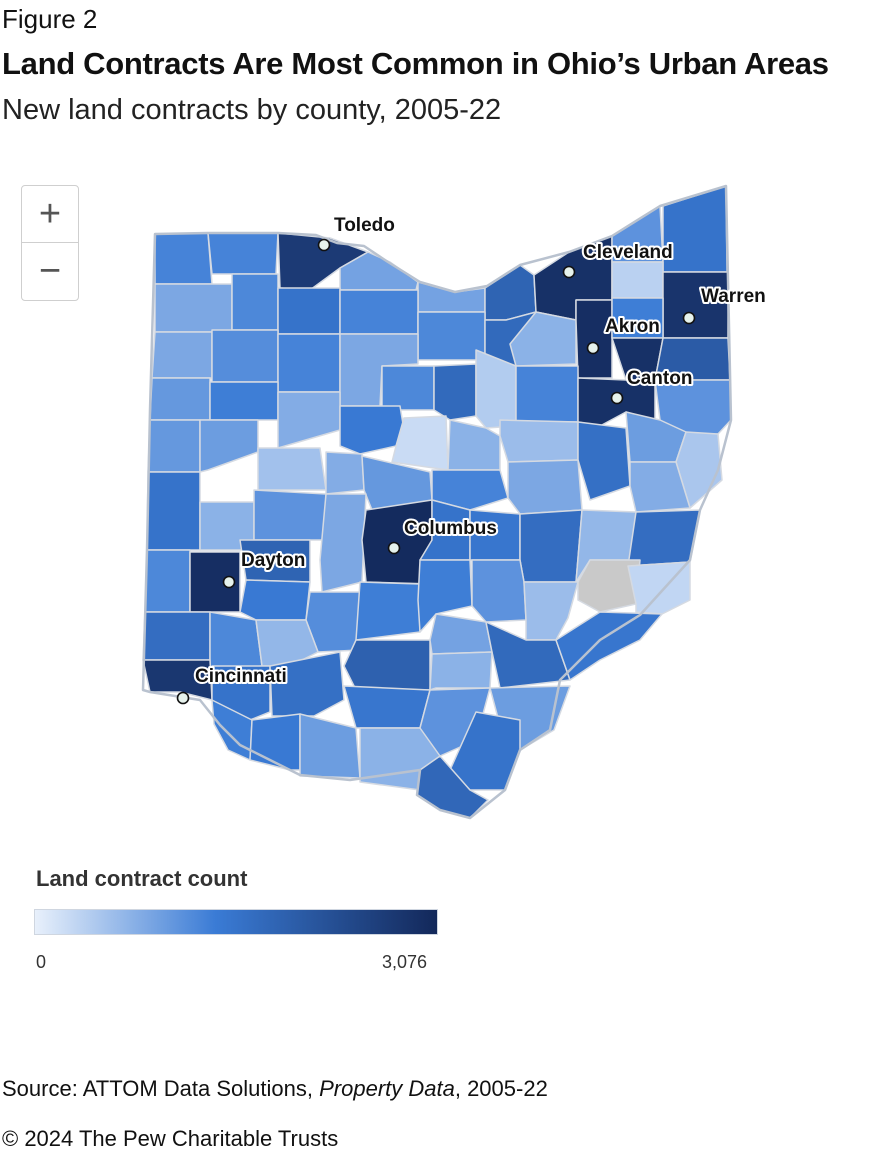 This screenshot has height=1156, width=874. I want to click on city-label: Cleveland, so click(628, 252).